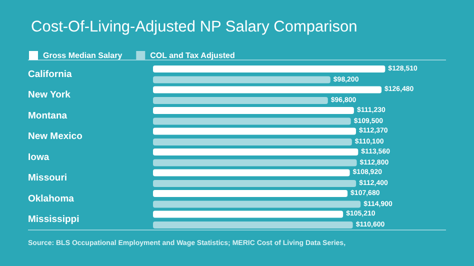 This screenshot has width=474, height=266. What do you see at coordinates (51, 198) in the screenshot?
I see `y-tick-label: Oklahoma` at bounding box center [51, 198].